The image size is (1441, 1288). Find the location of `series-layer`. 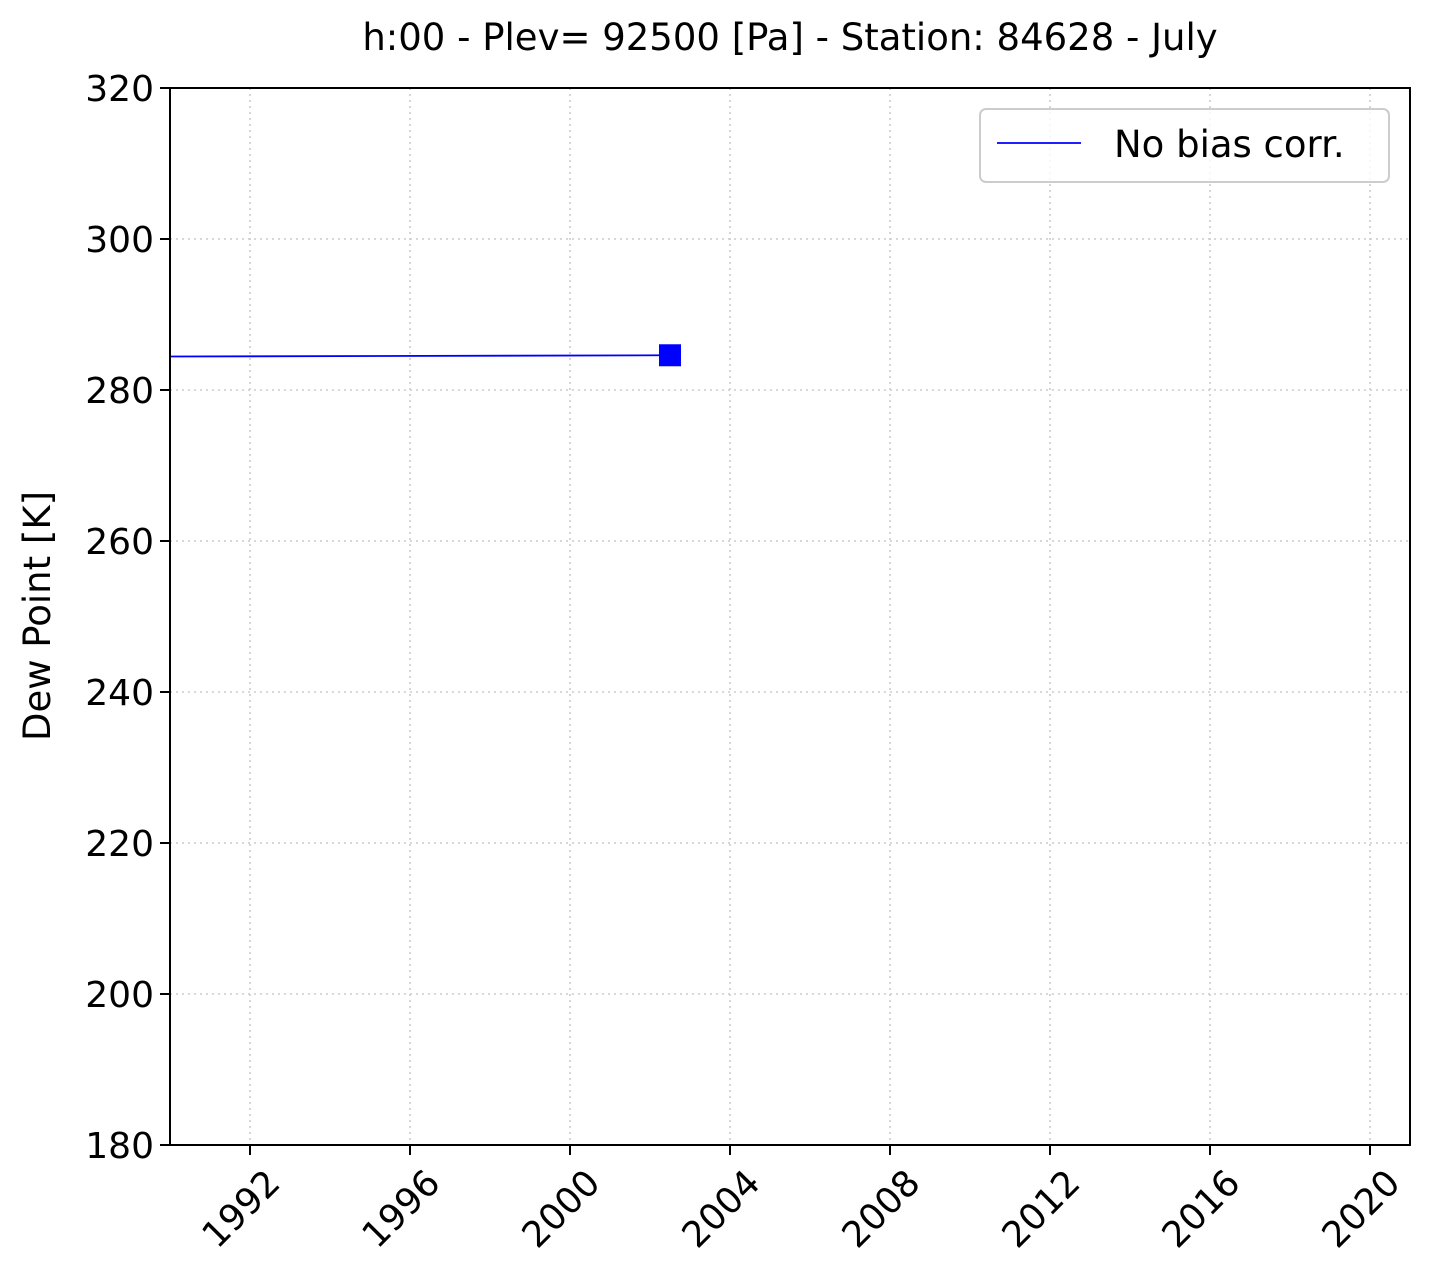

series-layer is located at coordinates (425, 355).